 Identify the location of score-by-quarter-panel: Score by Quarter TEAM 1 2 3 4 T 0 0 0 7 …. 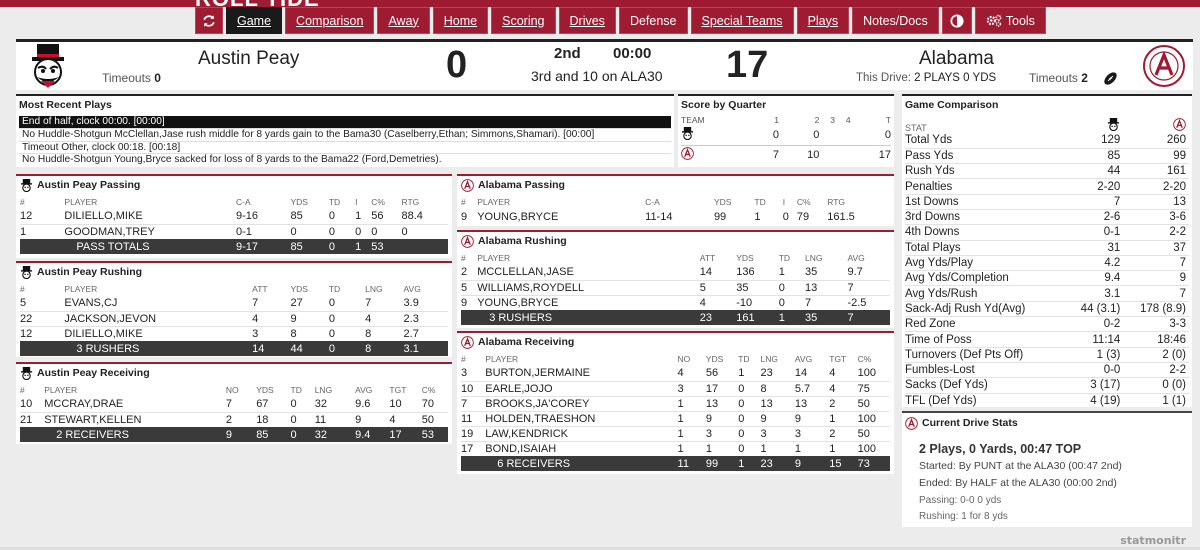
(786, 130).